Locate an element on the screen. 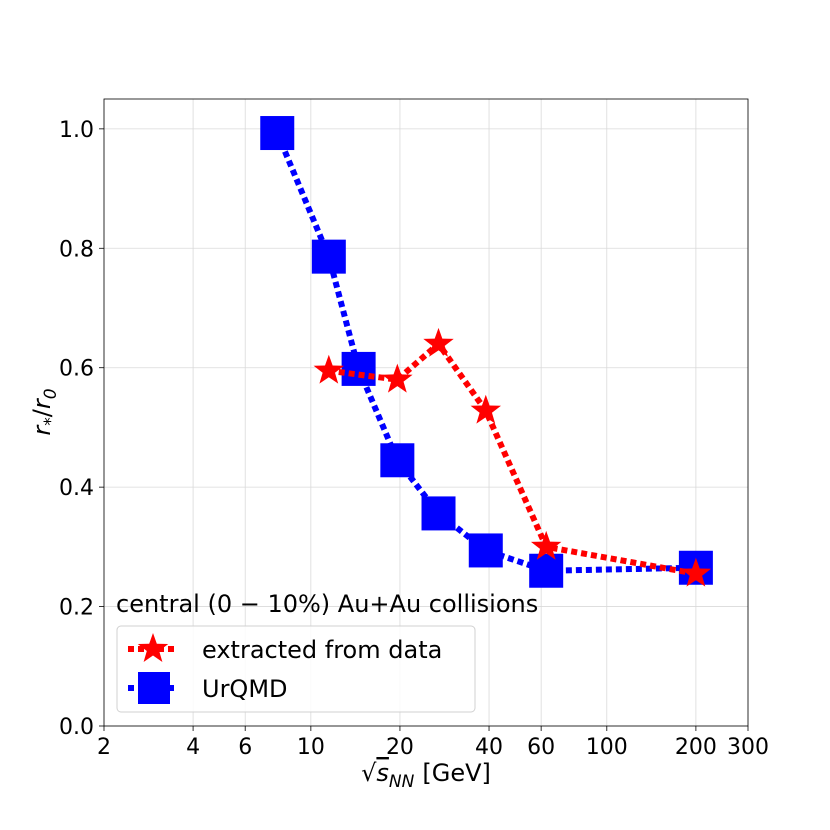 The image size is (830, 830). legend-label-data: extracted from data is located at coordinates (322, 650).